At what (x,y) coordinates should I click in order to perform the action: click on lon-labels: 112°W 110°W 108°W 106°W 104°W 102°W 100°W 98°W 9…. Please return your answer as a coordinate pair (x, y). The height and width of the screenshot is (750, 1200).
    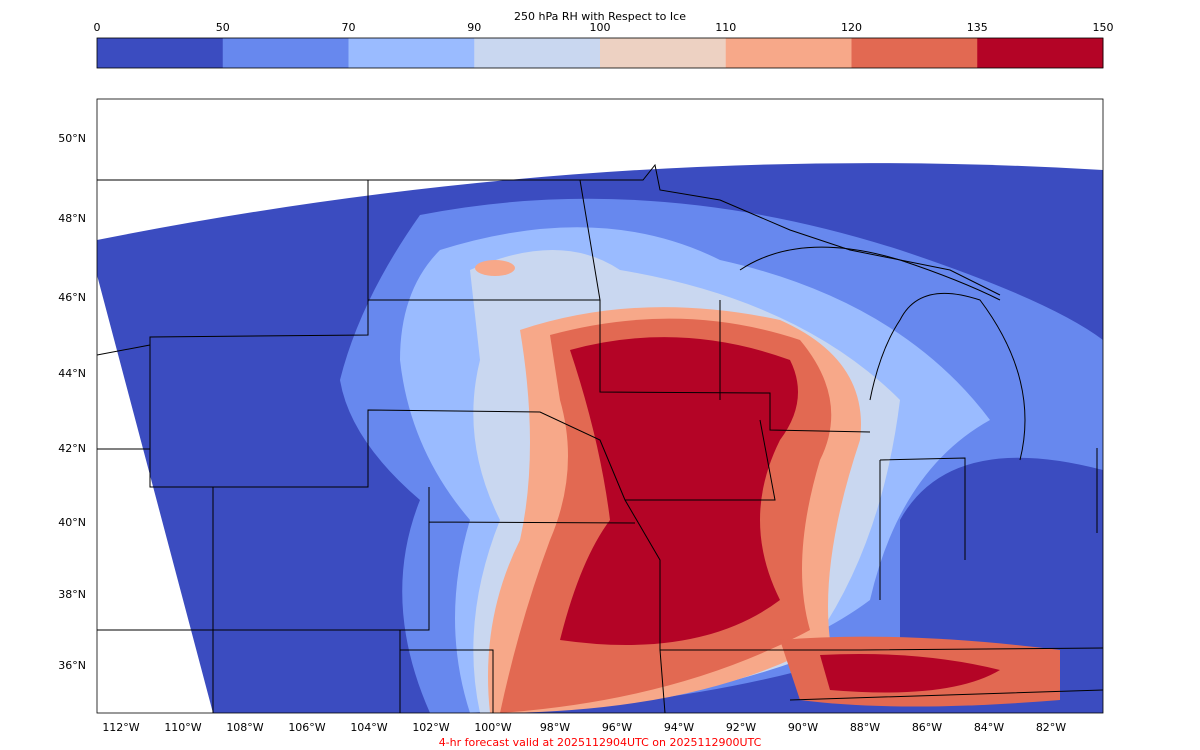
    Looking at the image, I should click on (584, 727).